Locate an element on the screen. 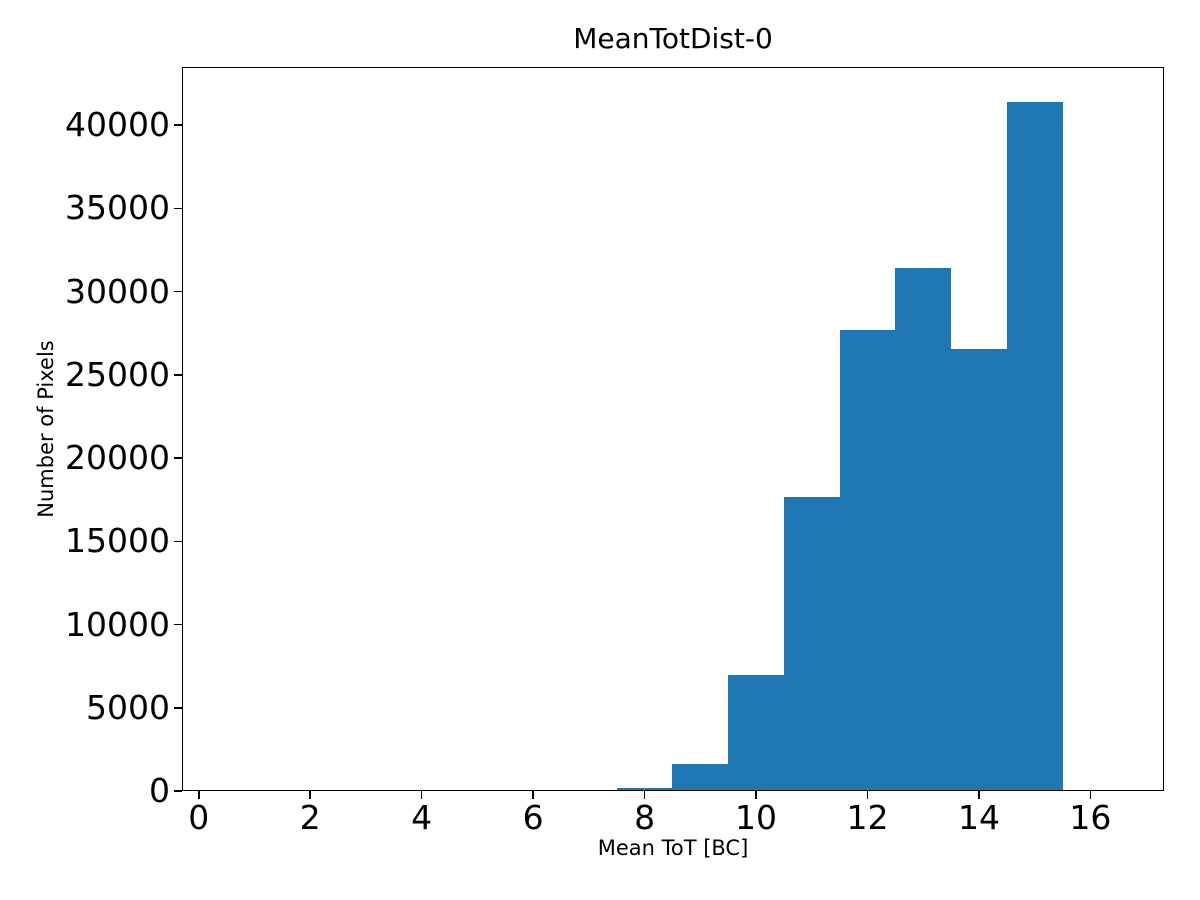 This screenshot has height=900, width=1200. y-tick-label: 30000 is located at coordinates (117, 291).